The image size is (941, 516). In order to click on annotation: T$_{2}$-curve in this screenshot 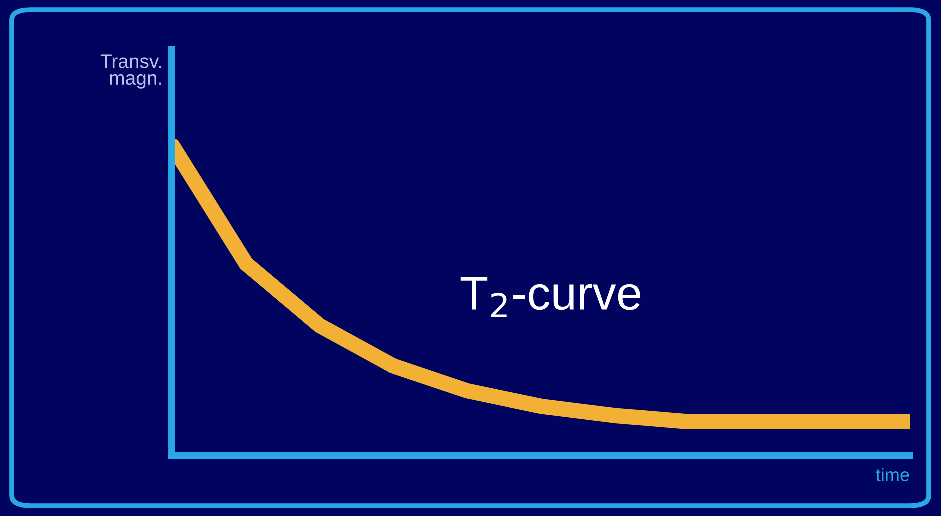, I will do `click(550, 297)`.